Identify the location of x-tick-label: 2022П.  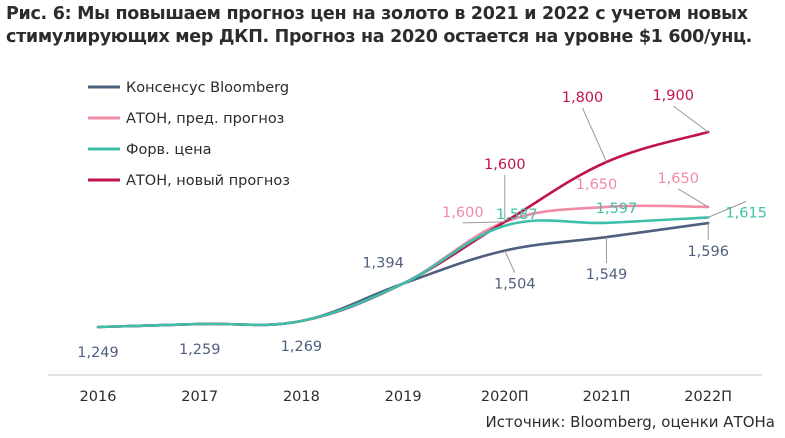
(708, 397).